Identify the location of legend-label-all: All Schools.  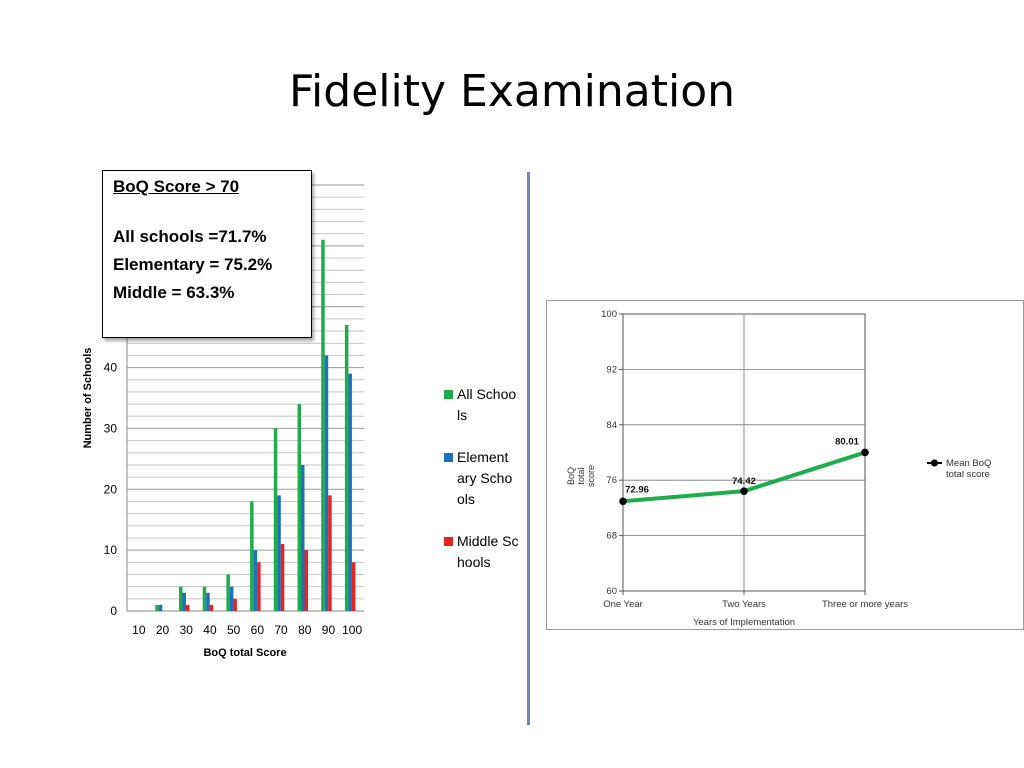
(487, 404).